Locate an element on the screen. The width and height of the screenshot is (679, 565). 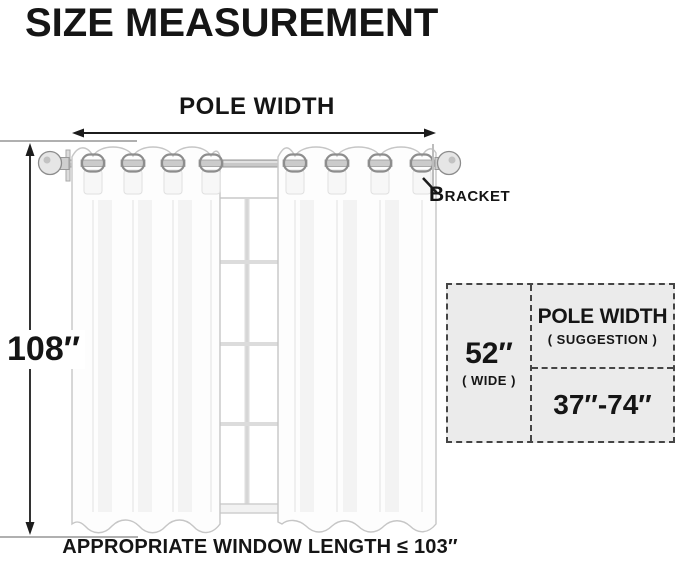
window-length-note: APPROPRIATE WINDOW LENGTH ≤ 103″ is located at coordinates (260, 547).